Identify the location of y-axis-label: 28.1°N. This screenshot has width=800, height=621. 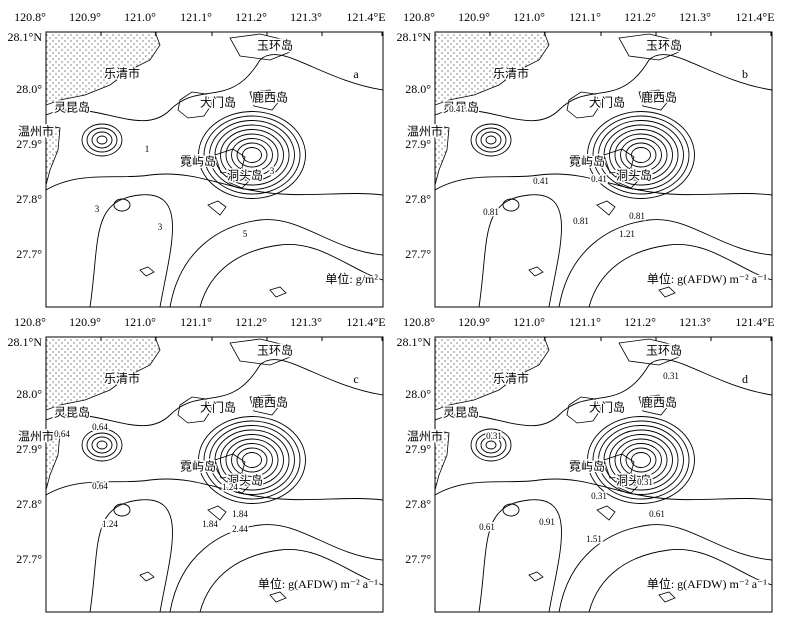
(25, 37).